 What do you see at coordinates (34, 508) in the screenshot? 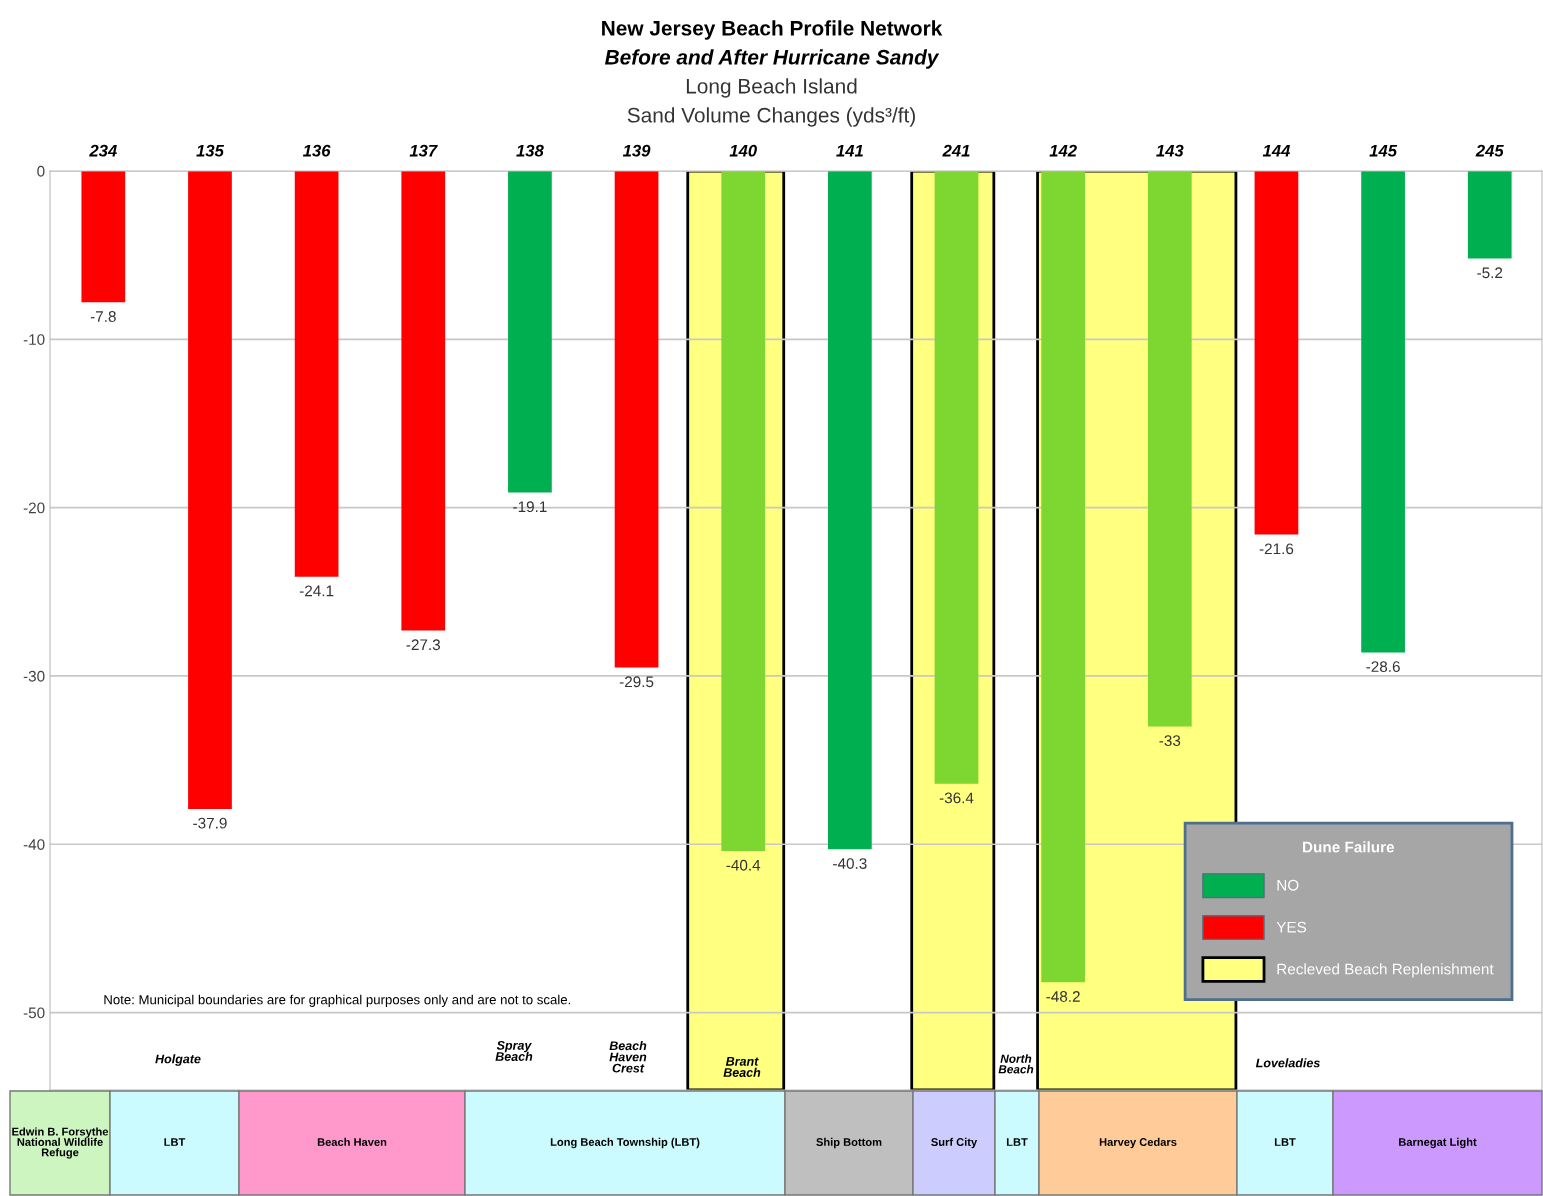
I see `y-tick-label: -20` at bounding box center [34, 508].